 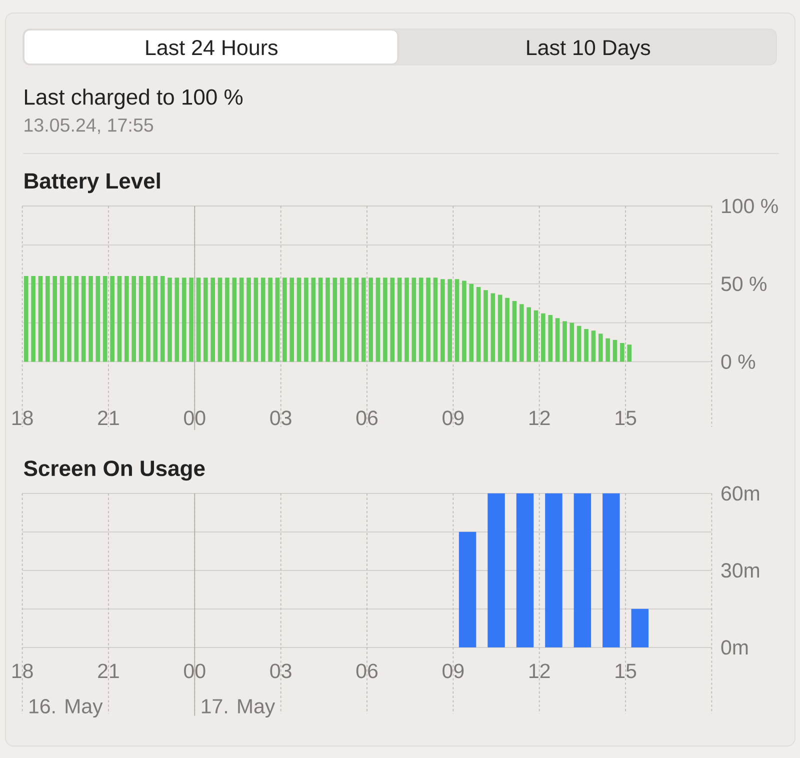 What do you see at coordinates (239, 708) in the screenshot?
I see `ref-line-label: 17. May` at bounding box center [239, 708].